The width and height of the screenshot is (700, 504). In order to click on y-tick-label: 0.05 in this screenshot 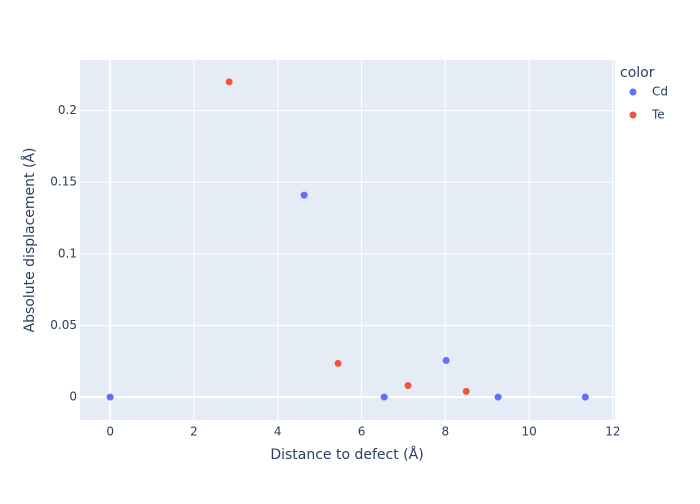, I will do `click(63, 325)`.